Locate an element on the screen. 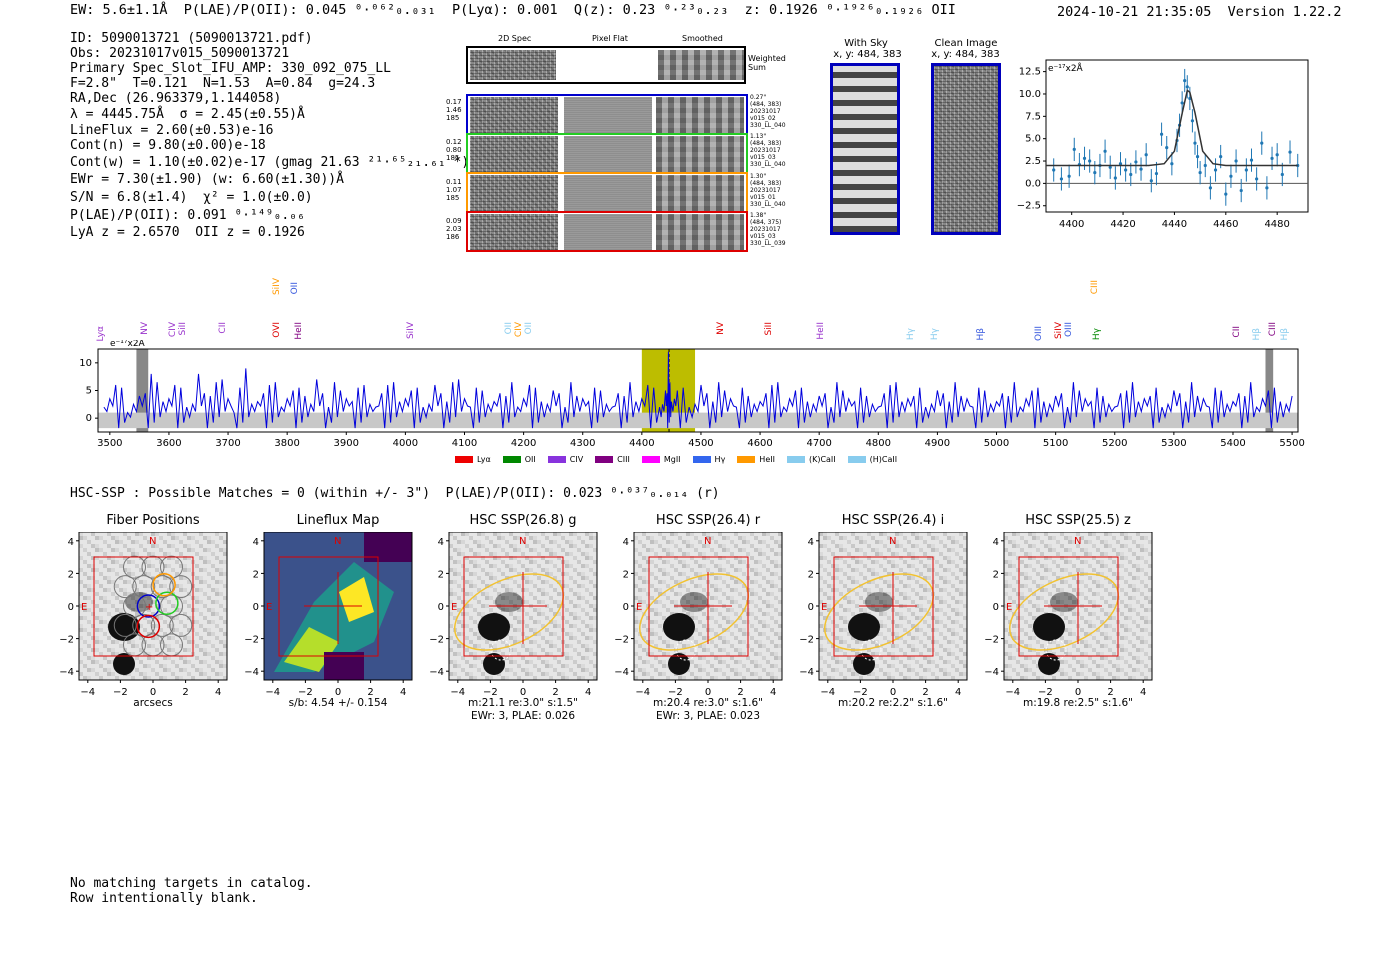 The image size is (1400, 953). fiber-1-amp: 330_LL_040 is located at coordinates (768, 125).